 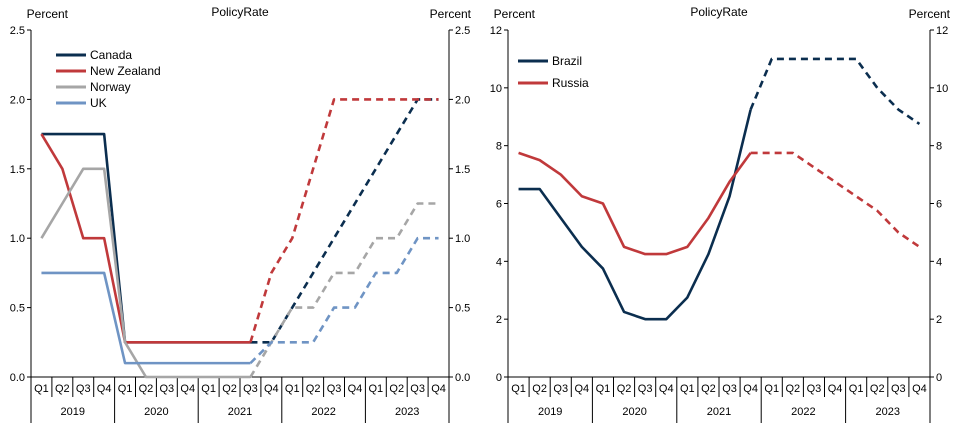 I want to click on y-tick-label-right: 8, so click(x=939, y=147).